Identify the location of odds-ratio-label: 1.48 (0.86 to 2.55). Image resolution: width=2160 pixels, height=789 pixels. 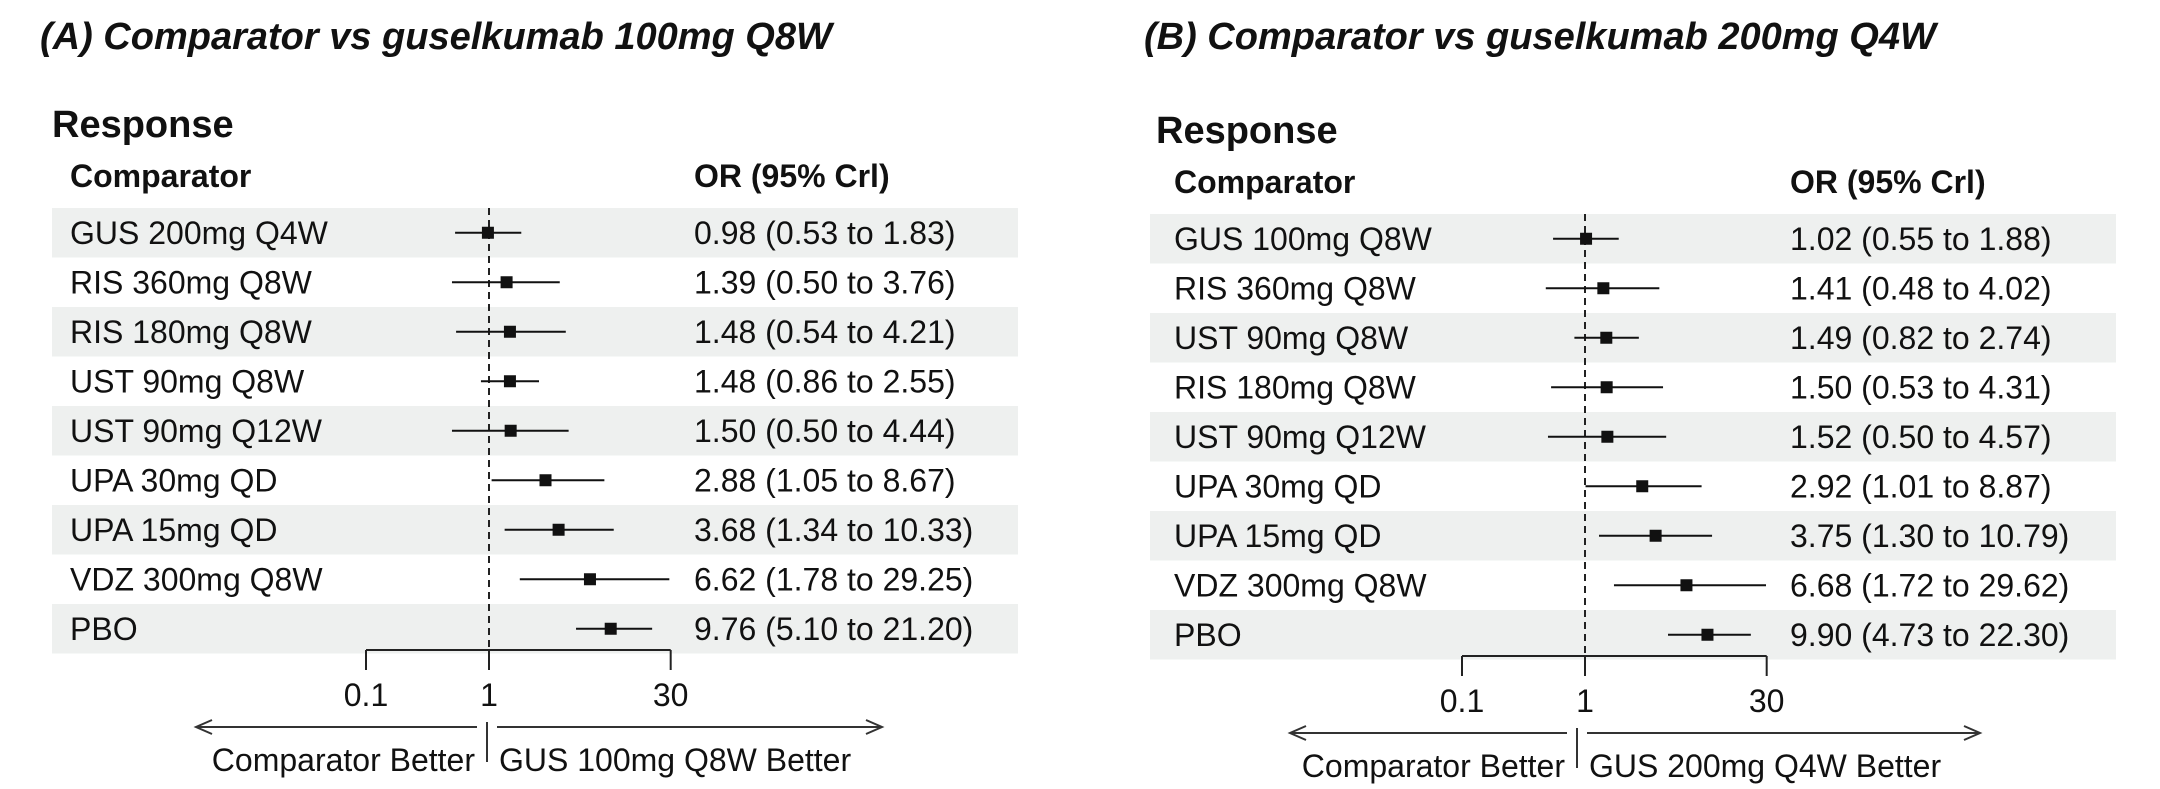
(825, 381).